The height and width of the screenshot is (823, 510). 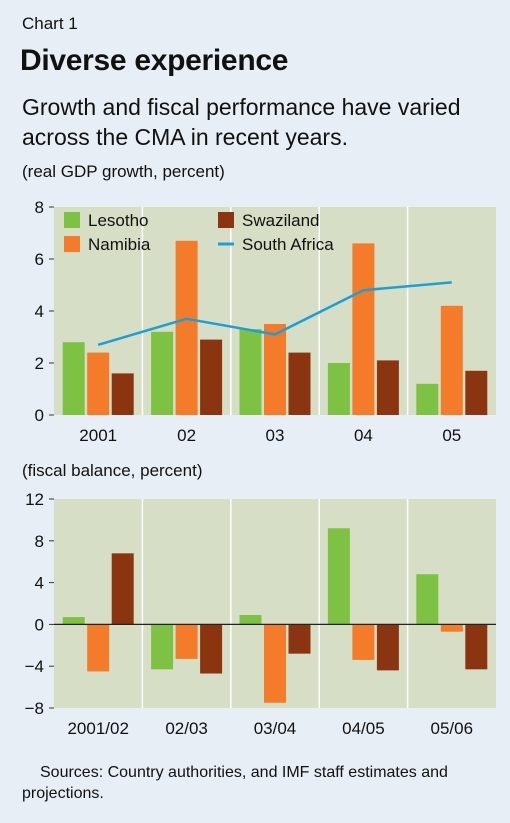 What do you see at coordinates (34, 666) in the screenshot?
I see `y-tick-label: −4` at bounding box center [34, 666].